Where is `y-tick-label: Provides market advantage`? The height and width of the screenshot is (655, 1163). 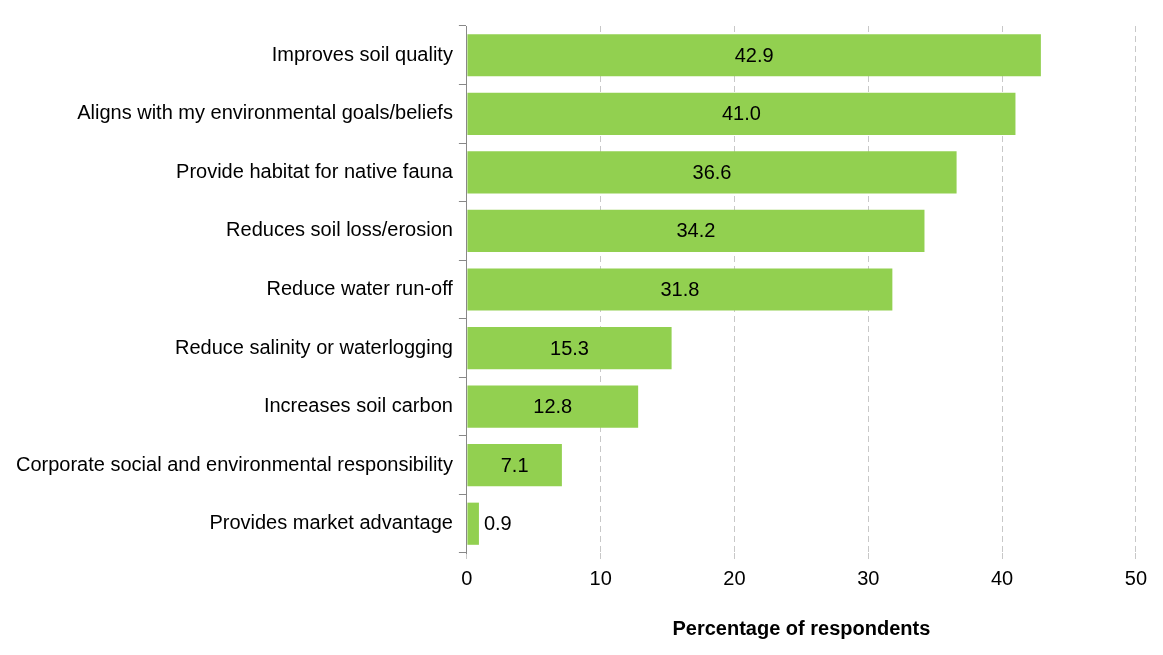 y-tick-label: Provides market advantage is located at coordinates (331, 522).